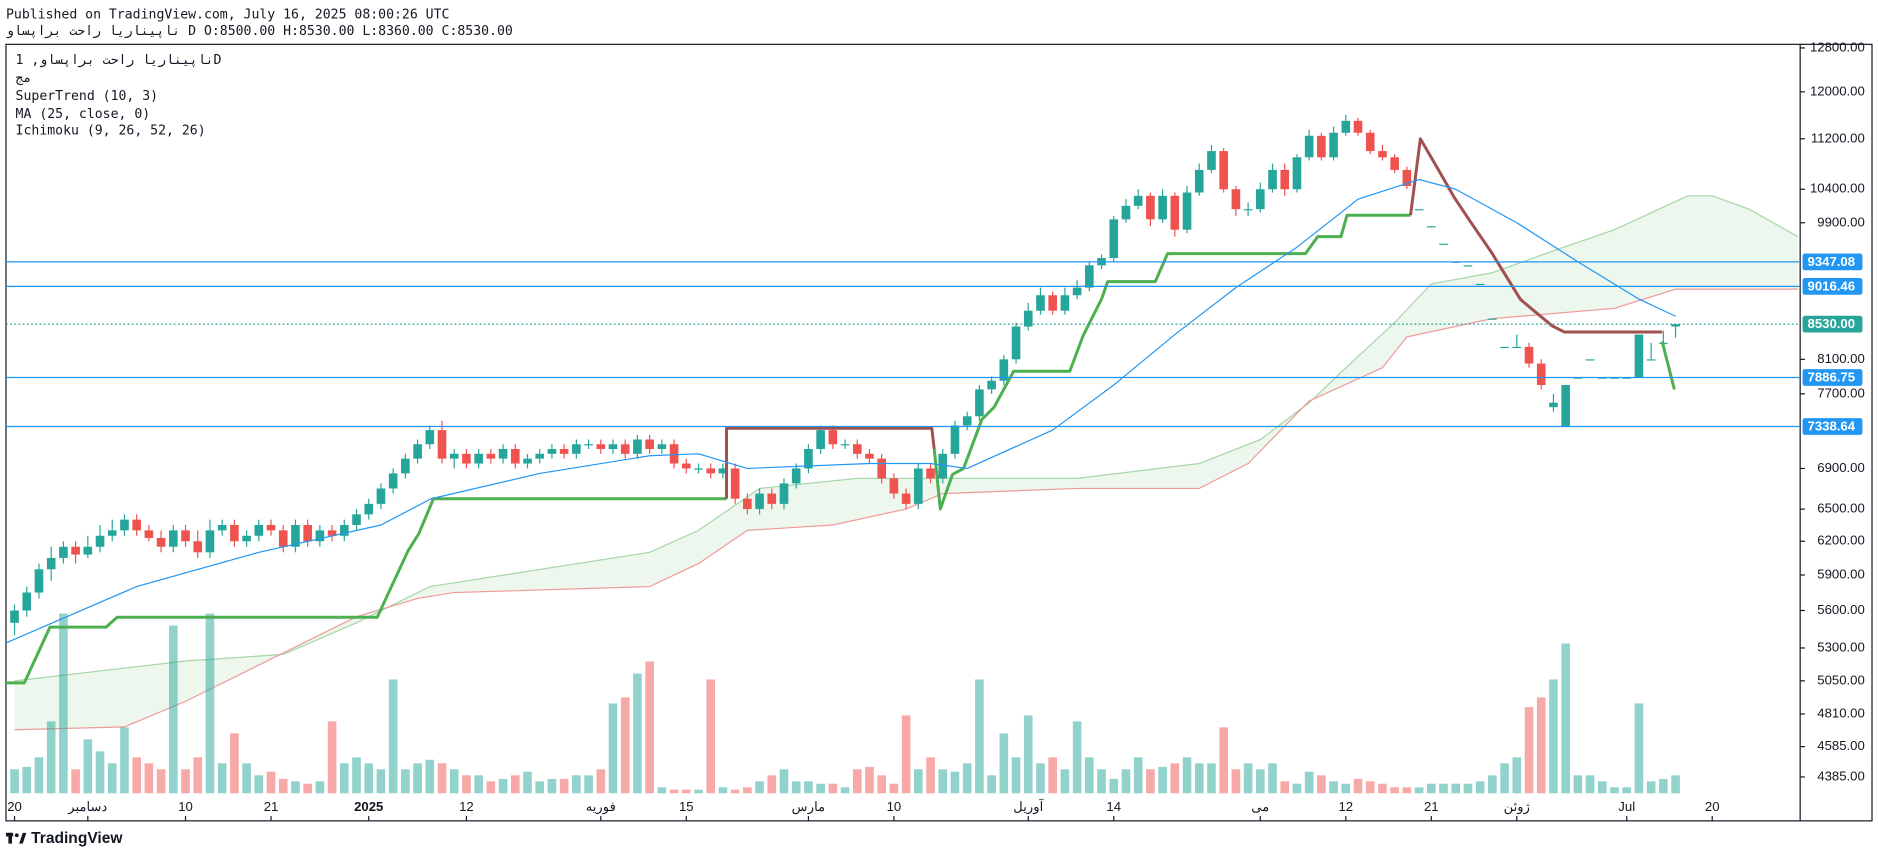  I want to click on y-tick-label: 6500.00, so click(1841, 508).